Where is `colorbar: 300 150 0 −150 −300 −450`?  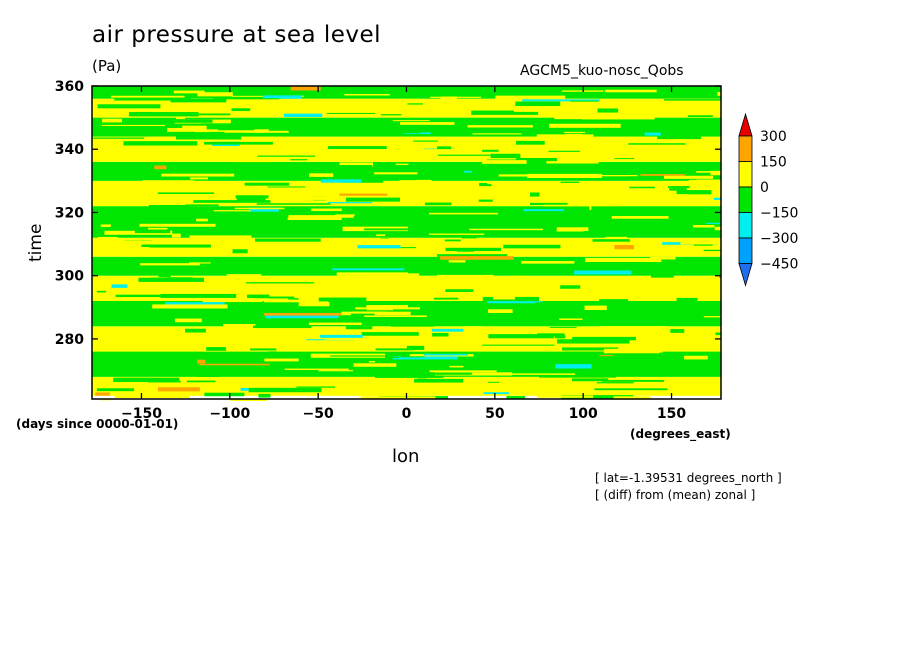 colorbar: 300 150 0 −150 −300 −450 is located at coordinates (768, 199).